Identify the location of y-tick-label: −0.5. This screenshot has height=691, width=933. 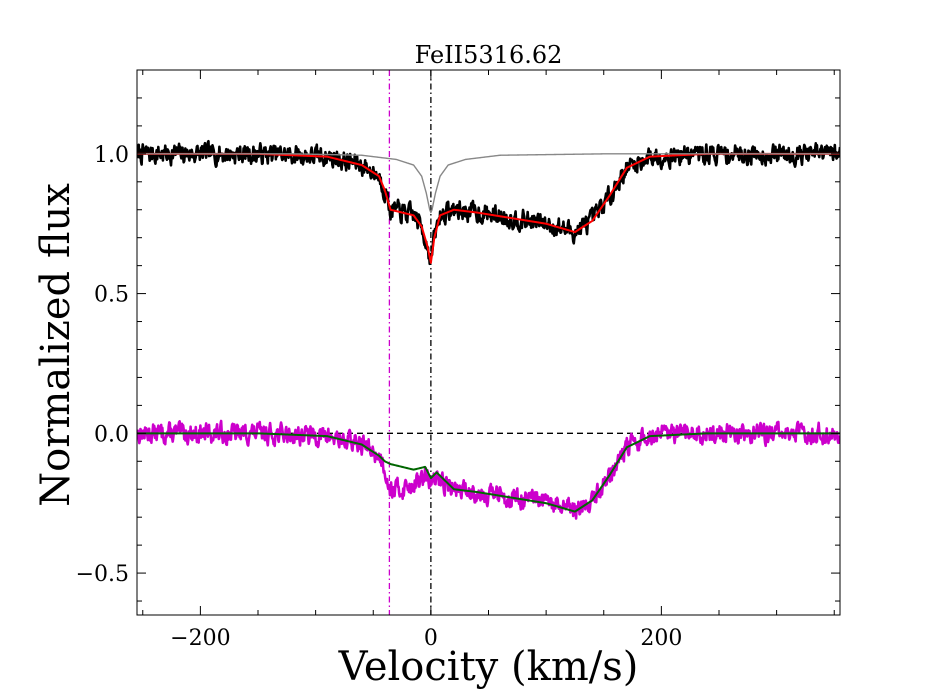
(102, 574).